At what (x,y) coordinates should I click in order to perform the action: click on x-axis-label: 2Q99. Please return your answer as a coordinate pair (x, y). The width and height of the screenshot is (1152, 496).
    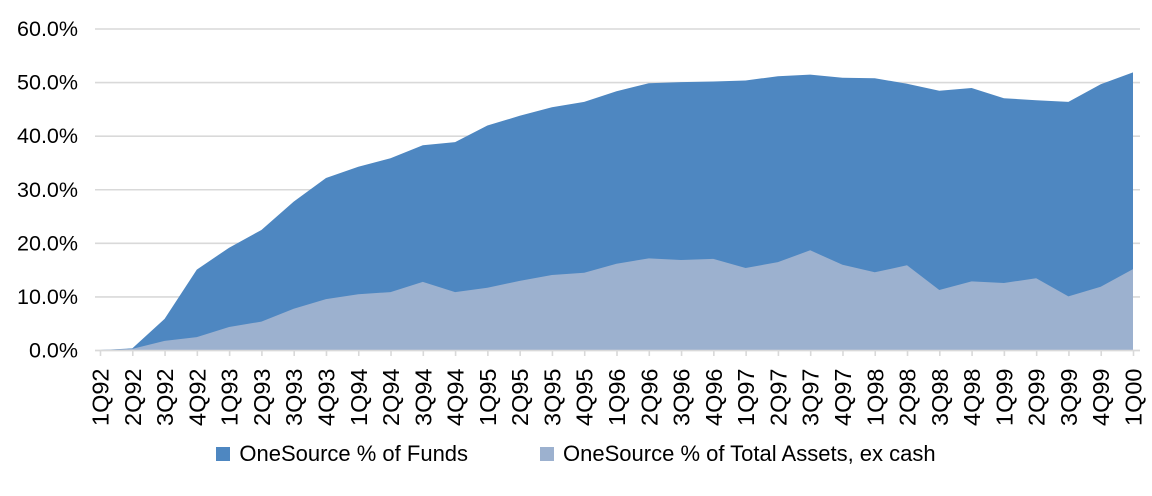
    Looking at the image, I should click on (1037, 398).